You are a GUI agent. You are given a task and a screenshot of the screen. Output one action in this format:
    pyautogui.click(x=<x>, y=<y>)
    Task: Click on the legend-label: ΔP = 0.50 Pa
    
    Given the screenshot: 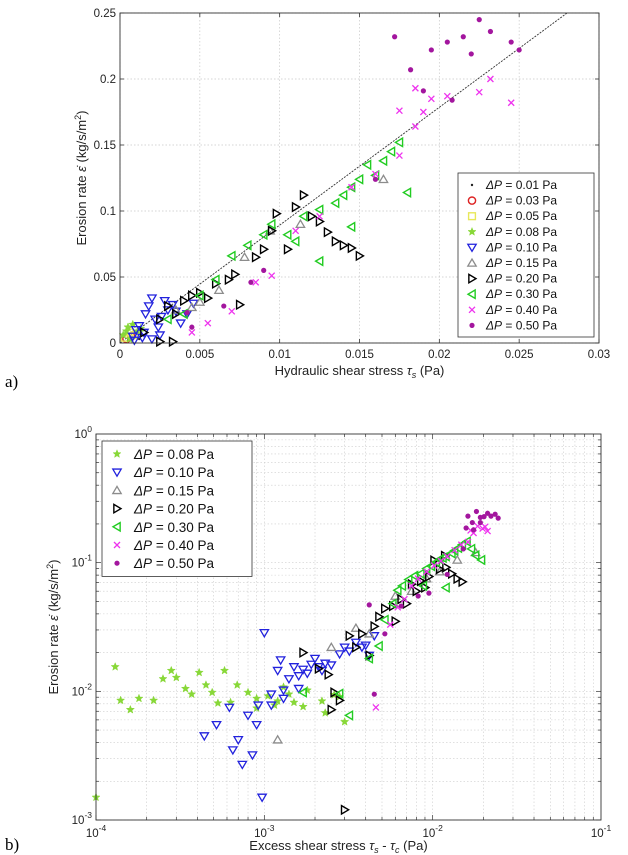 What is the action you would take?
    pyautogui.click(x=521, y=325)
    